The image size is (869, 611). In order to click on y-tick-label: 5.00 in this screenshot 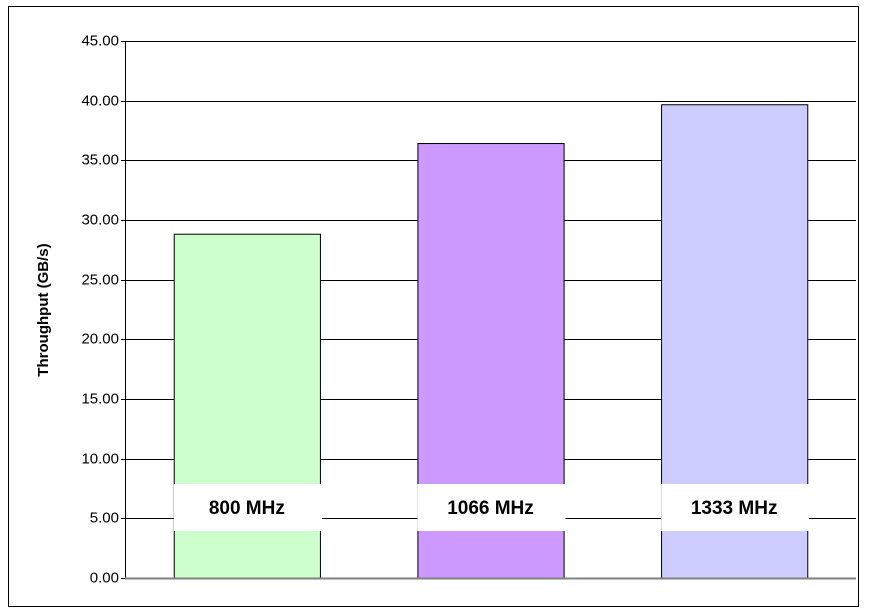, I will do `click(104, 517)`.